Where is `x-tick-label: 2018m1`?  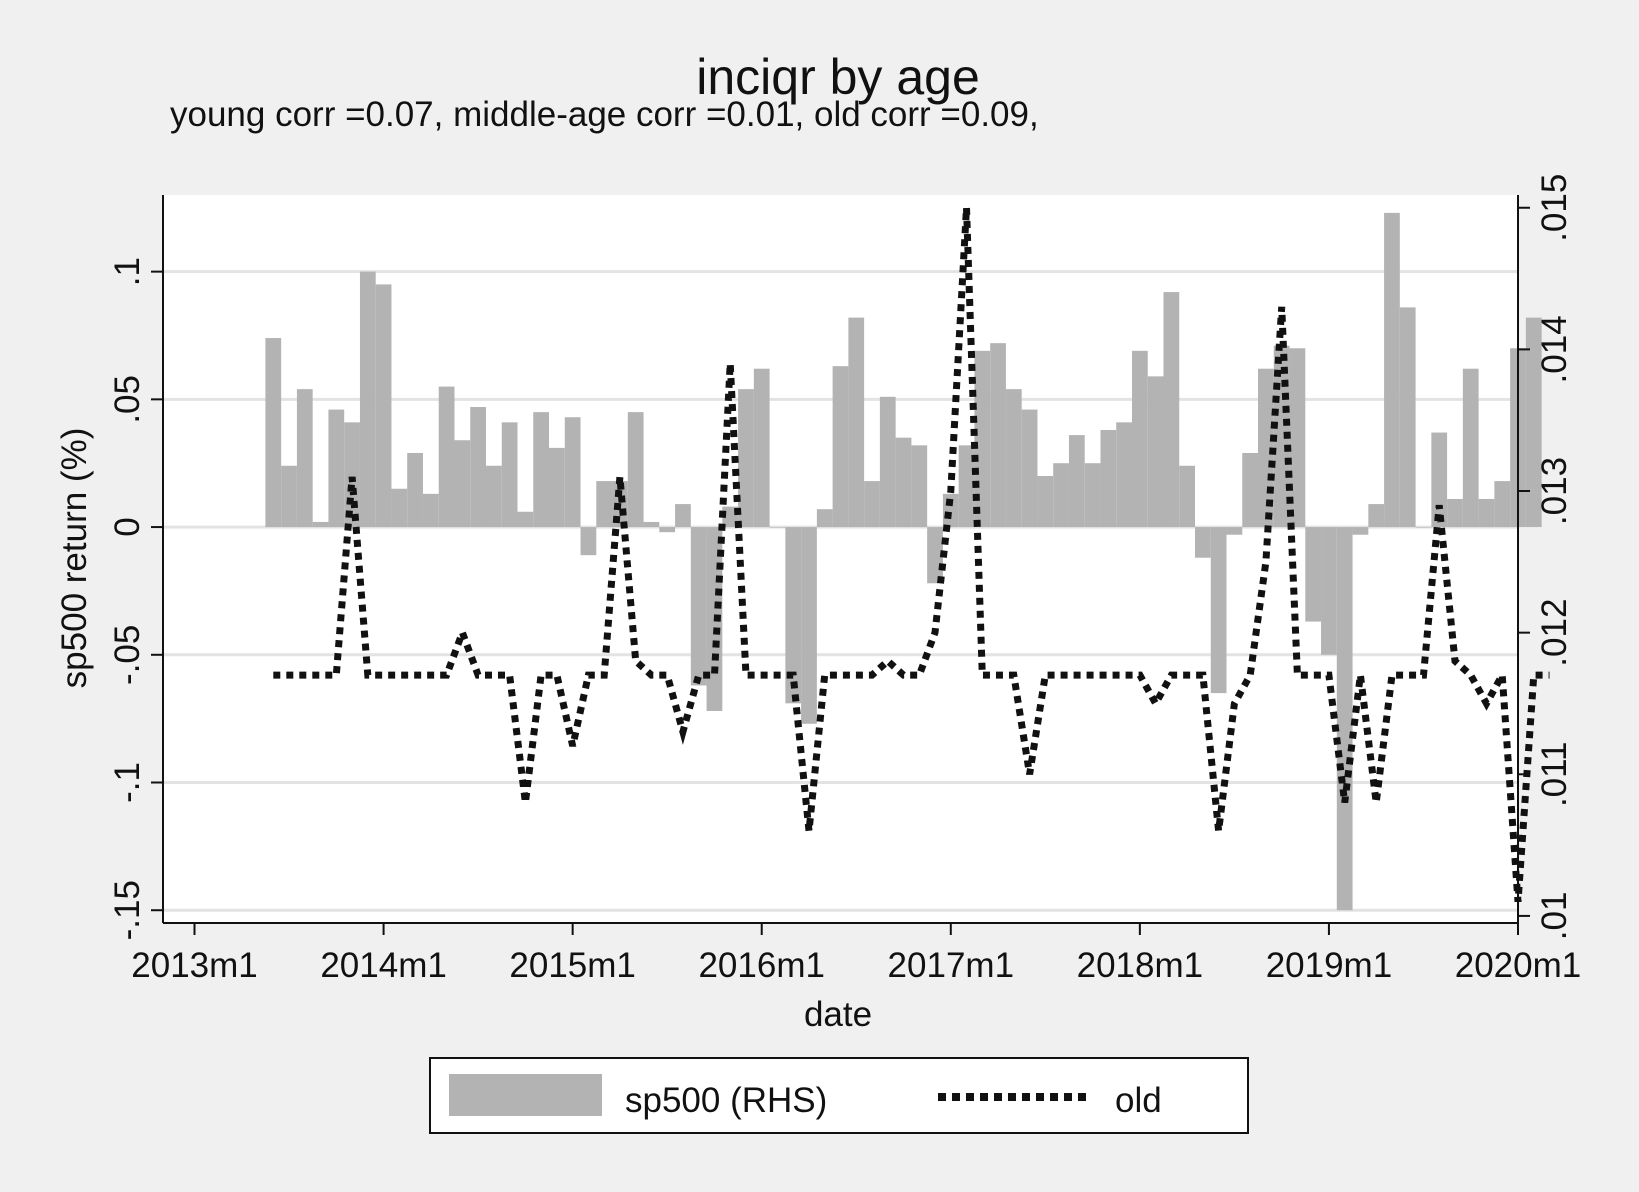
x-tick-label: 2018m1 is located at coordinates (1140, 965).